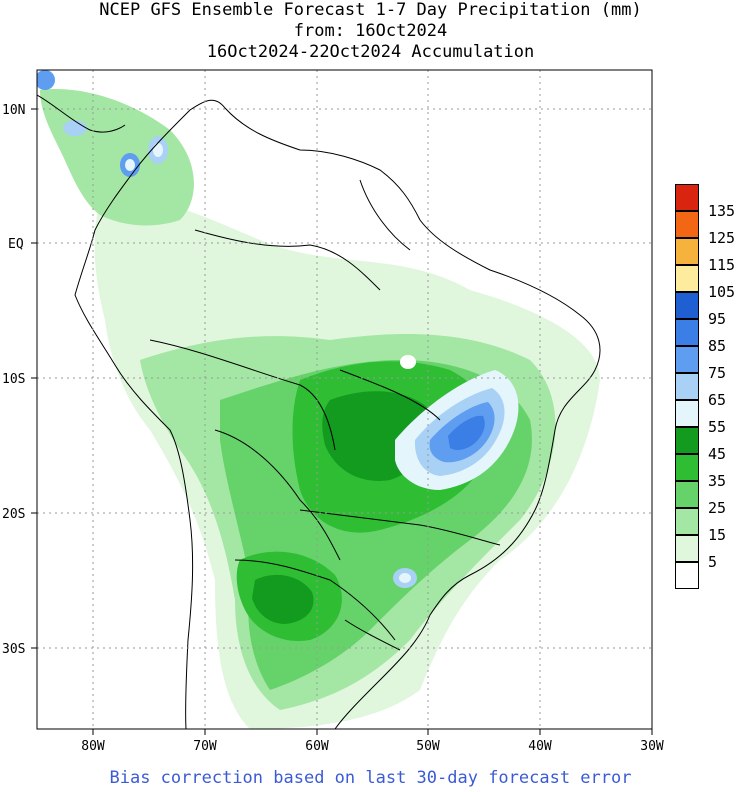 The image size is (741, 792). Describe the element at coordinates (370, 52) in the screenshot. I see `accumulation-period: 16Oct2024-22Oct2024 Accumulation` at that location.